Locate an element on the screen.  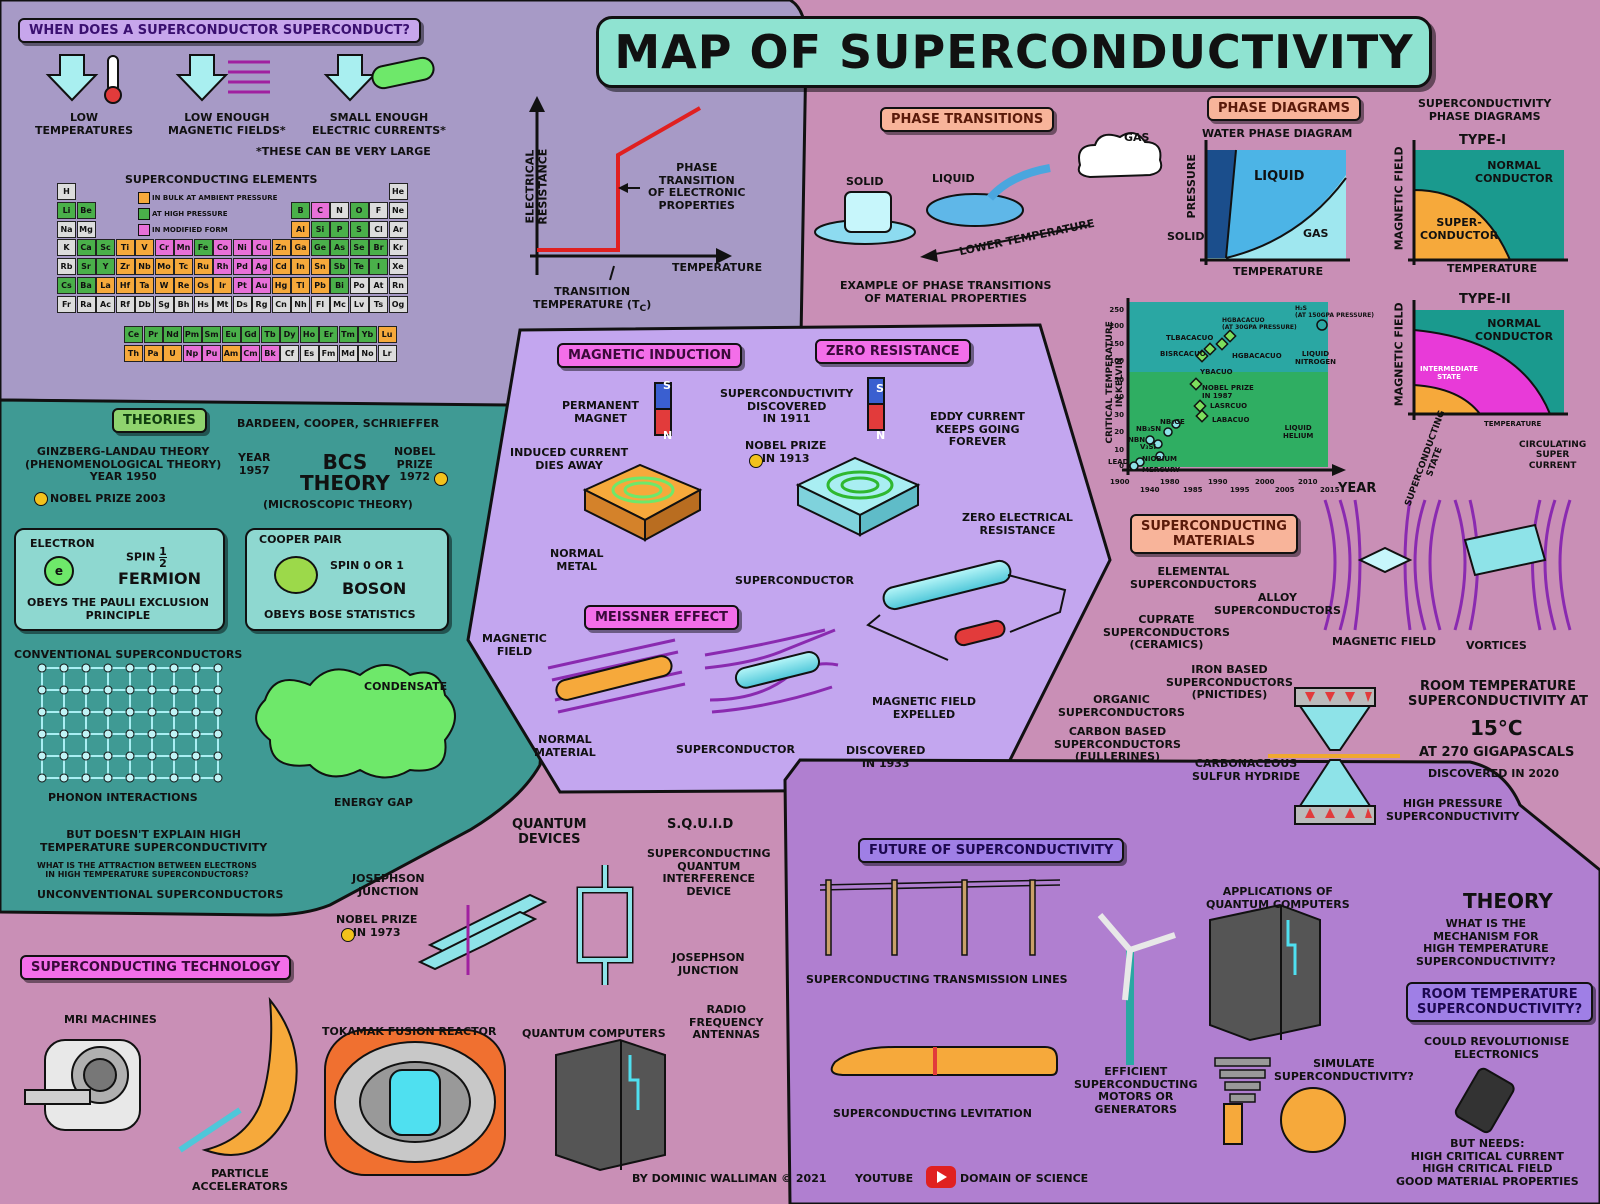
element-ra: Ra is located at coordinates (86, 304).